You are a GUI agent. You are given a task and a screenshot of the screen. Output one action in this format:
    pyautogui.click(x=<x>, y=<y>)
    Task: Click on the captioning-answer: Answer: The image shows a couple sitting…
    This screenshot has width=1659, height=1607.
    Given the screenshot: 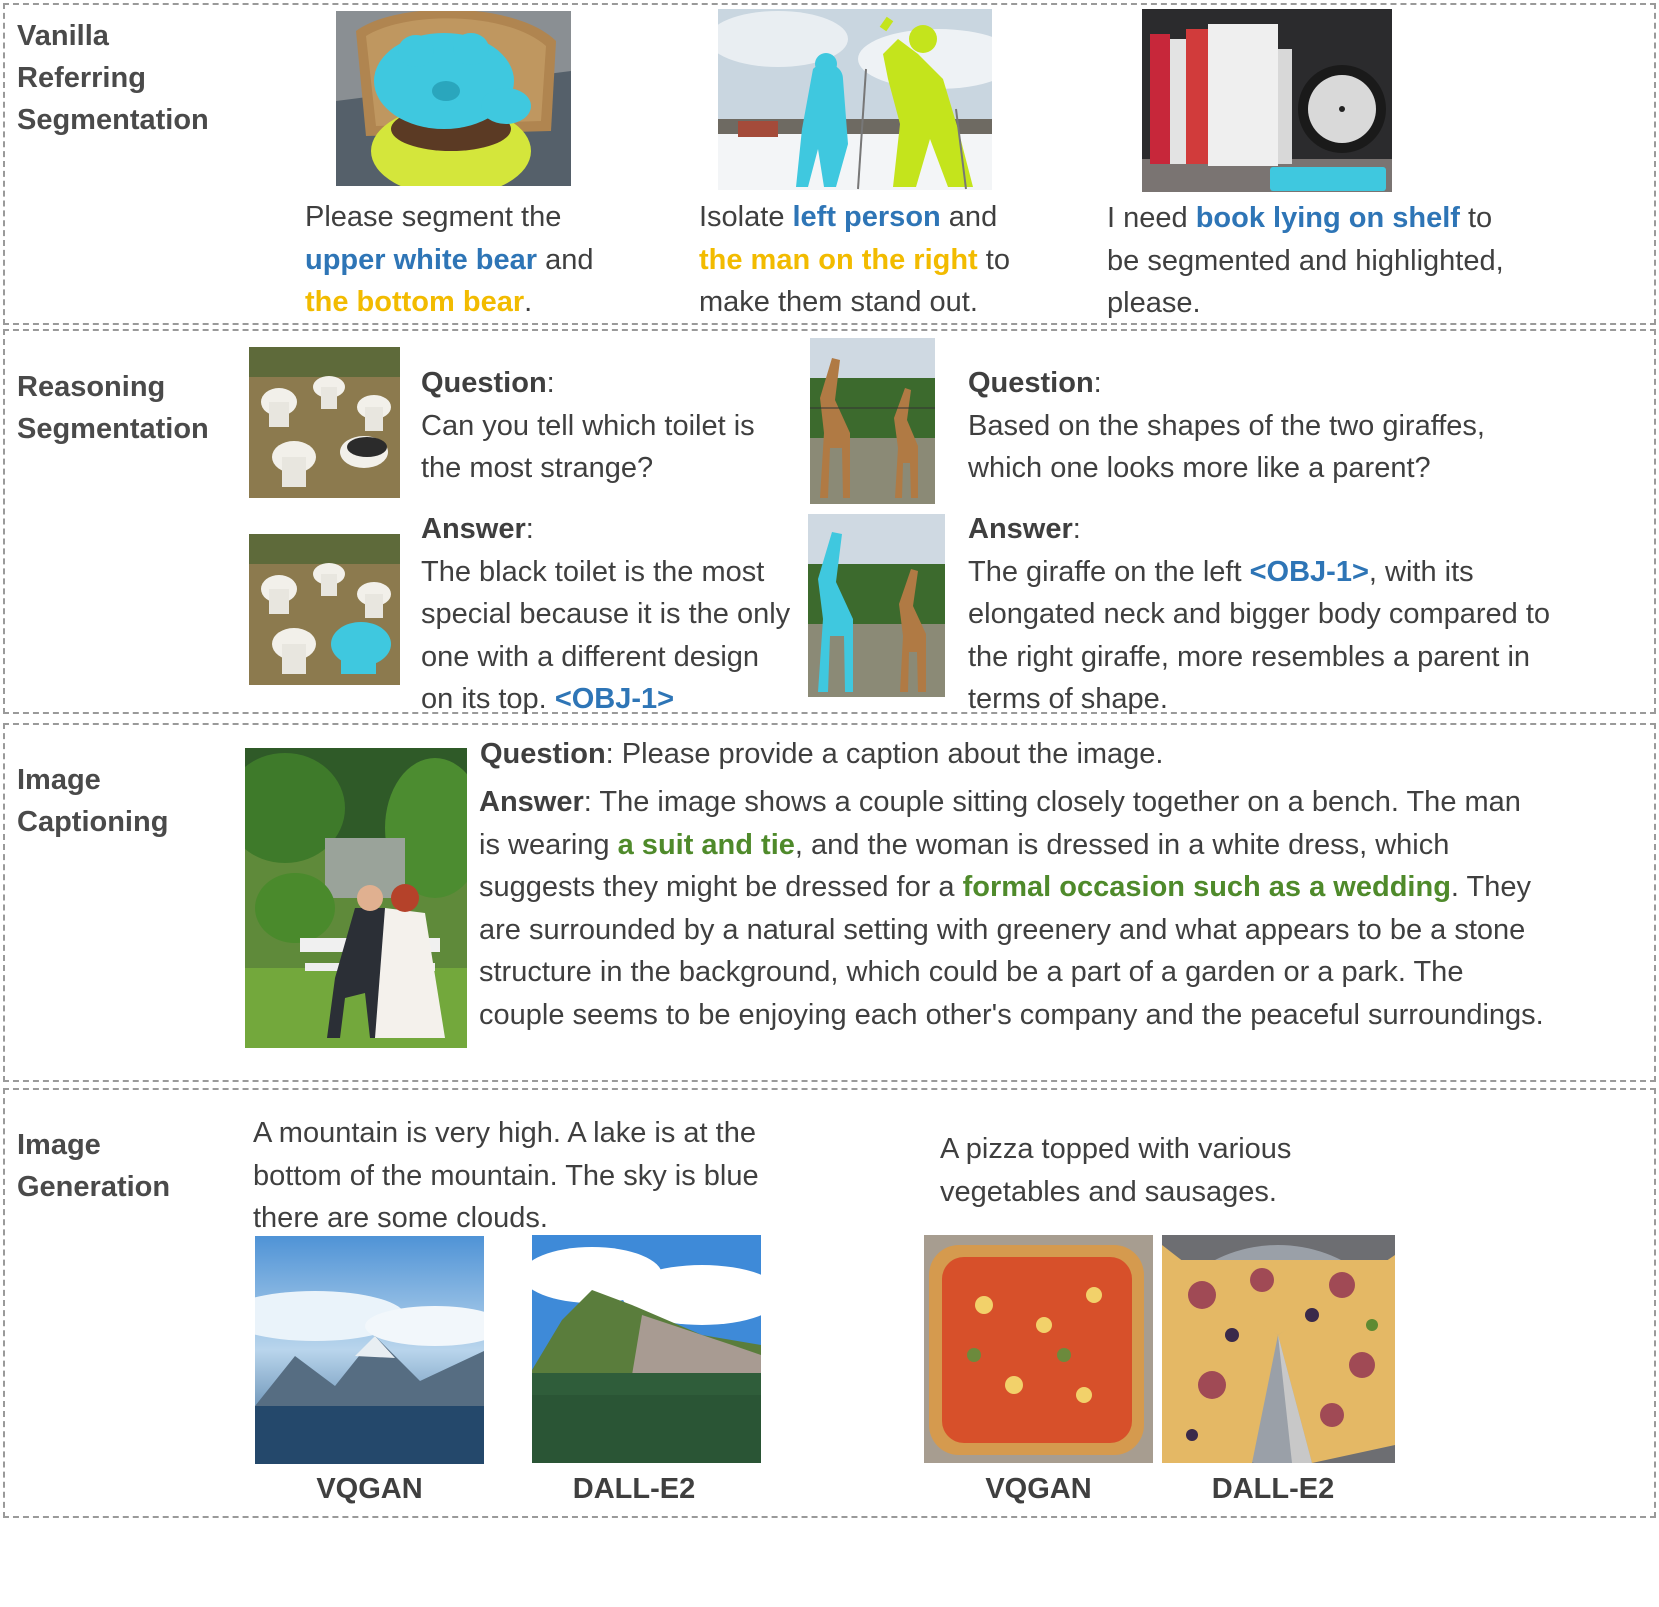 What is the action you would take?
    pyautogui.click(x=1014, y=908)
    